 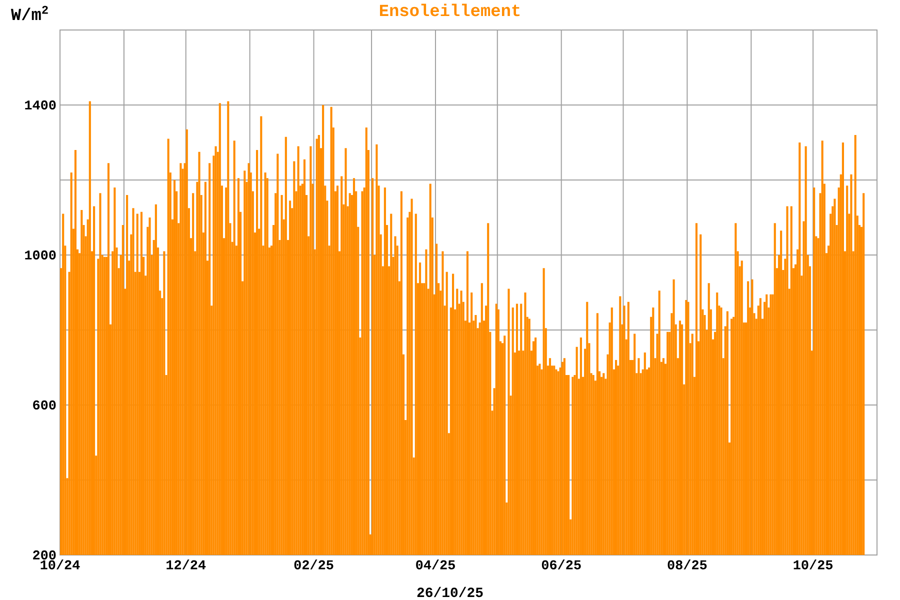 I want to click on x-tick-label: 12/24, so click(x=186, y=565).